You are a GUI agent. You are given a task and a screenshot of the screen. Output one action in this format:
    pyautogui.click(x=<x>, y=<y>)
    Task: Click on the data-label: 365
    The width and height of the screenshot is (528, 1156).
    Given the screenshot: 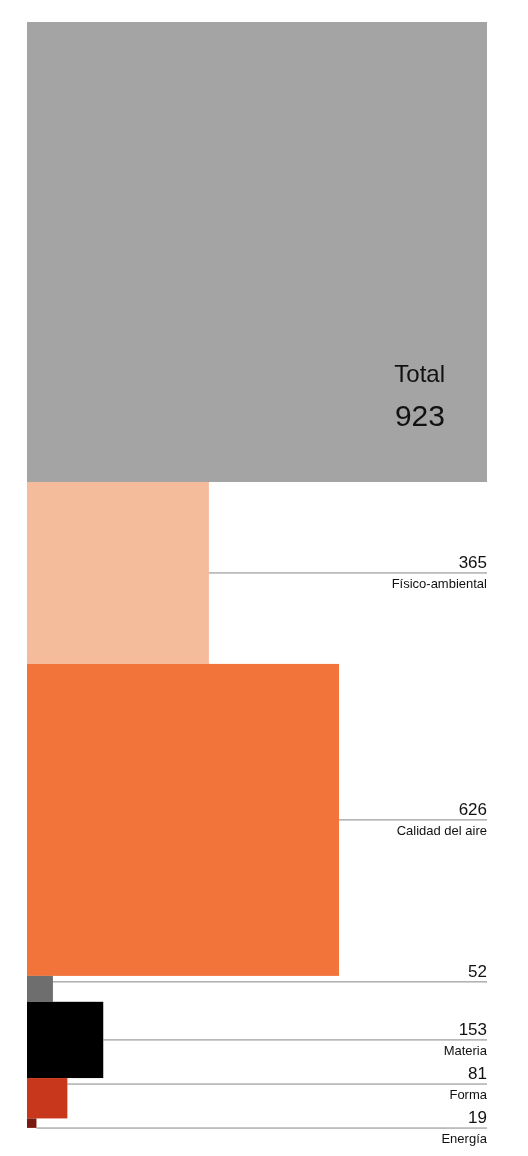 What is the action you would take?
    pyautogui.click(x=472, y=562)
    